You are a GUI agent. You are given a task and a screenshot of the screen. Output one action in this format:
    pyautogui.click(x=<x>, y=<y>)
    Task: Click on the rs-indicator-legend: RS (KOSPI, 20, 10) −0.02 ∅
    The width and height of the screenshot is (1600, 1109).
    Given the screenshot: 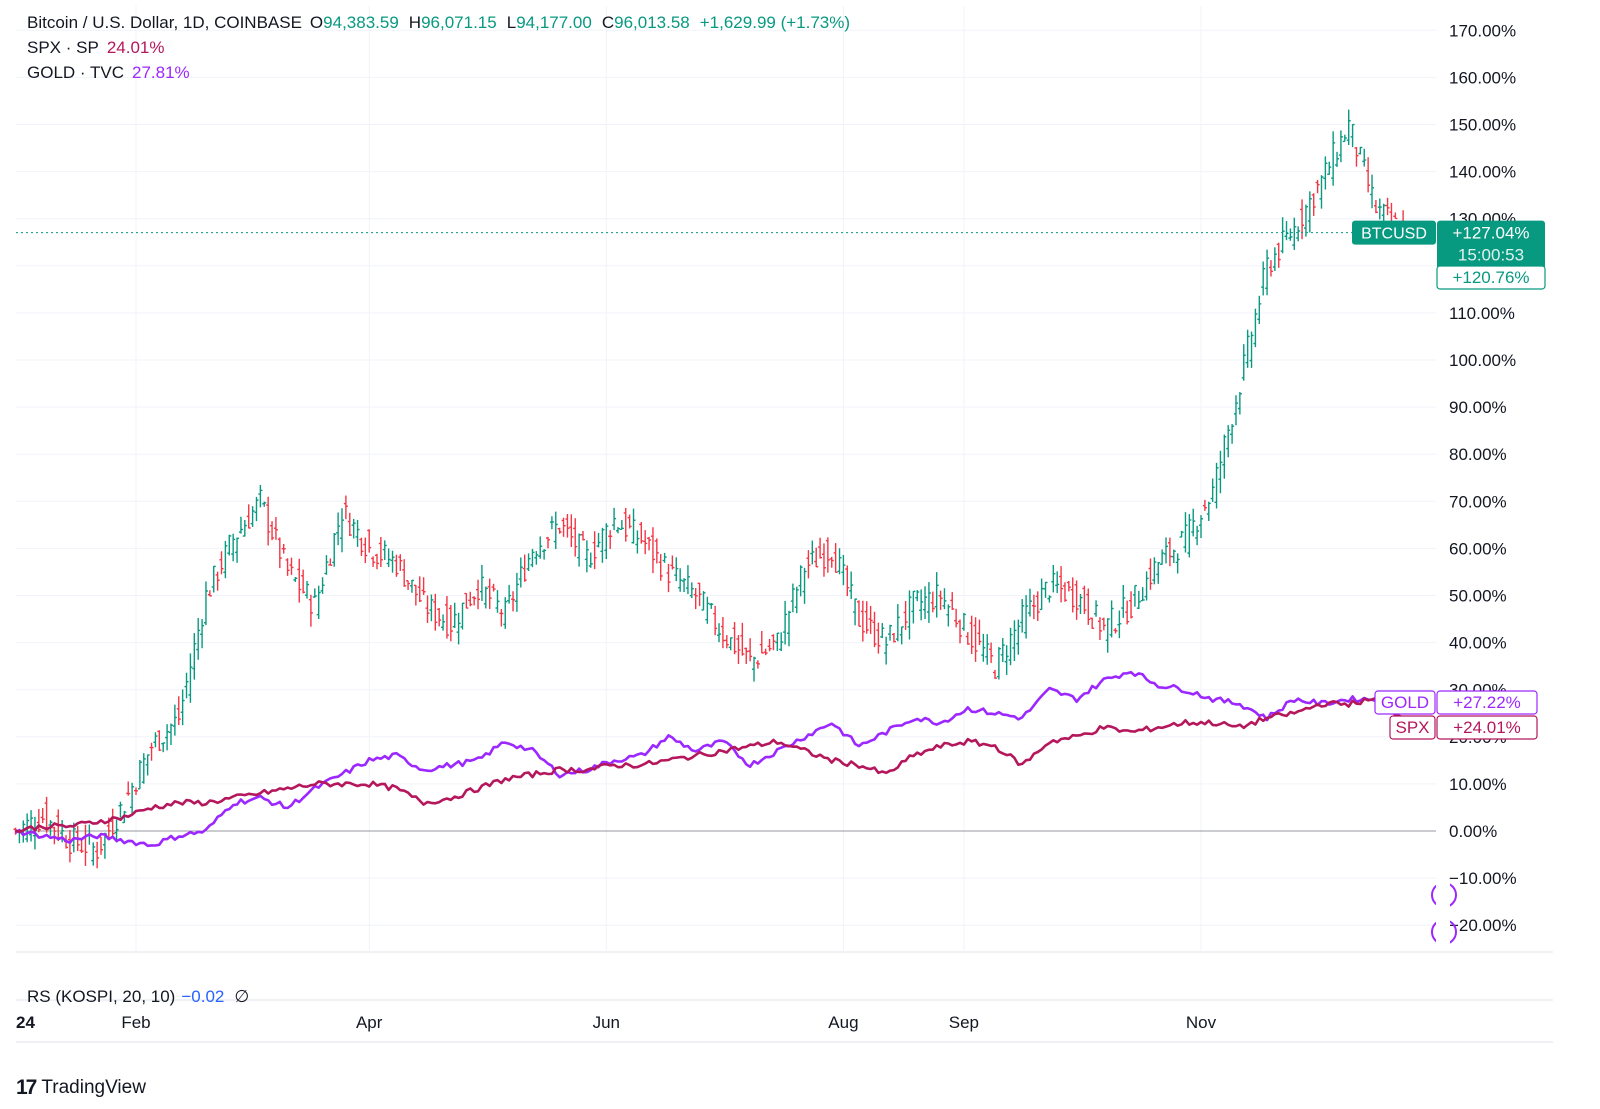 What is the action you would take?
    pyautogui.click(x=138, y=997)
    